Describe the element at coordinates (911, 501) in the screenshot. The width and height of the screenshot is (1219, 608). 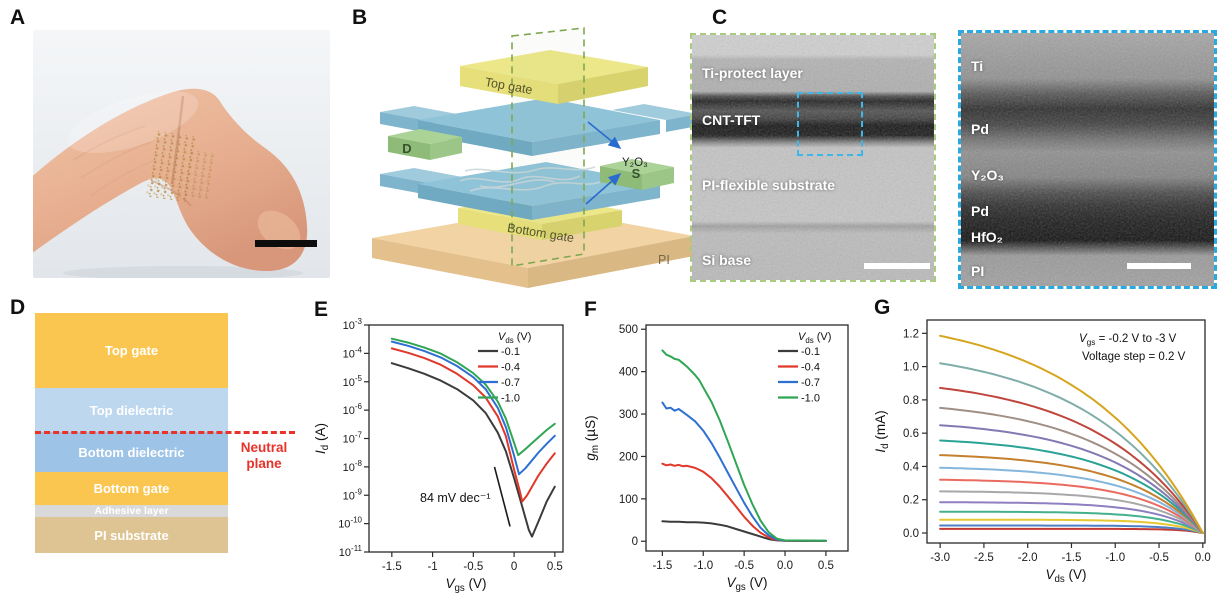
I see `y-tick-label: 0.2` at that location.